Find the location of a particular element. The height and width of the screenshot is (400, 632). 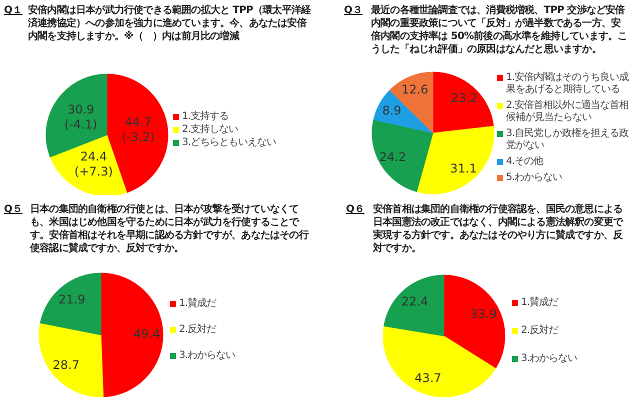

data-label: 31.1 is located at coordinates (463, 169).